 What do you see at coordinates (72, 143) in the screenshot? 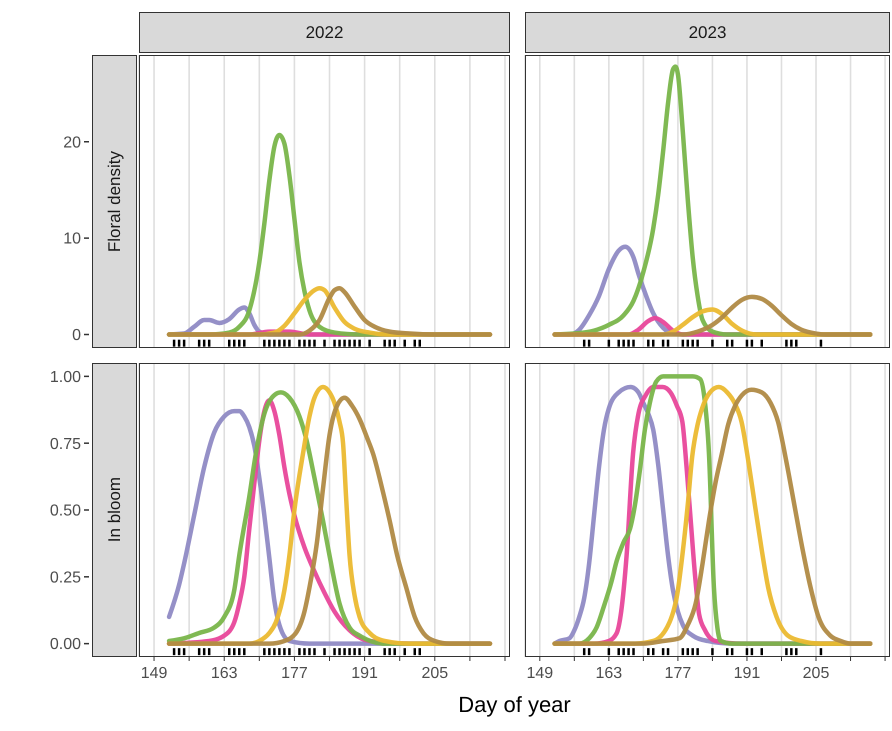
I see `y-tick-label: 20` at bounding box center [72, 143].